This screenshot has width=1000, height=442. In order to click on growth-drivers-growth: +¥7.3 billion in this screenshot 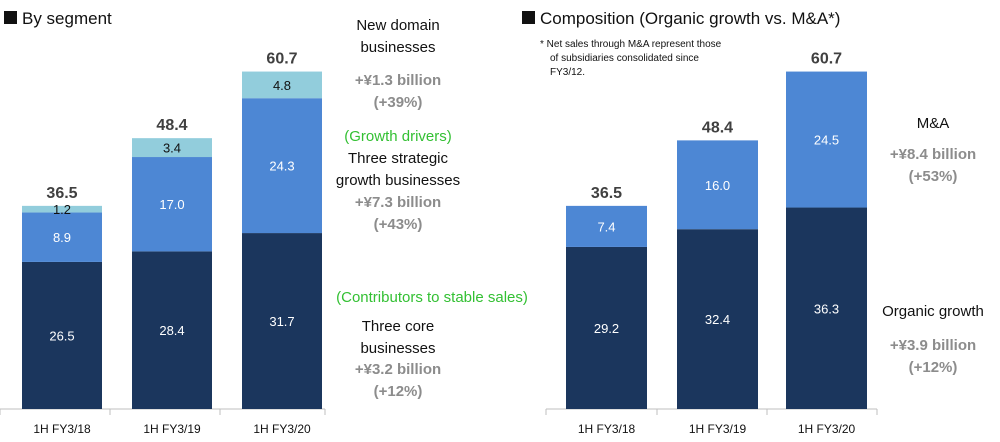, I will do `click(398, 202)`.